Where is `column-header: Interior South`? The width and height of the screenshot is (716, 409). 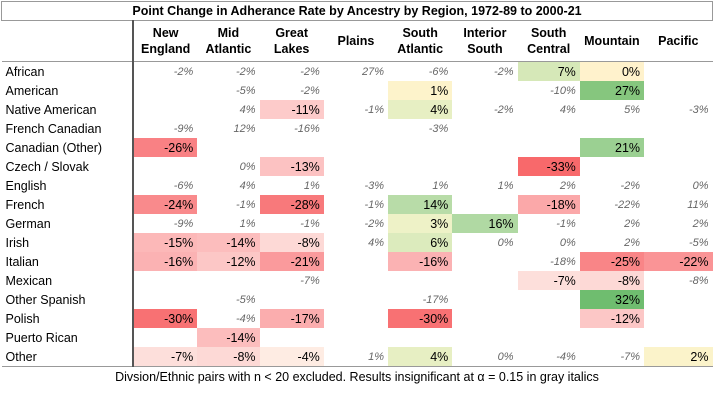
column-header: Interior South is located at coordinates (485, 41).